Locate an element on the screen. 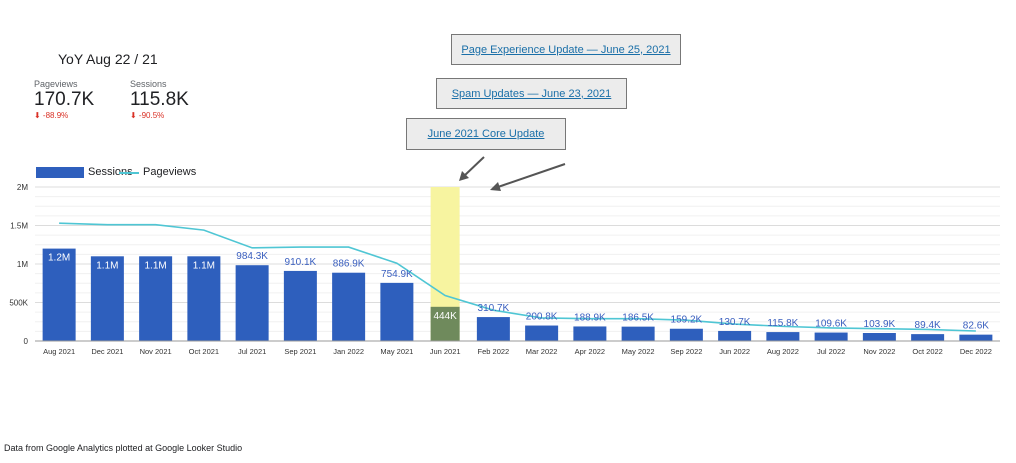  data-label: 89.4K is located at coordinates (928, 325).